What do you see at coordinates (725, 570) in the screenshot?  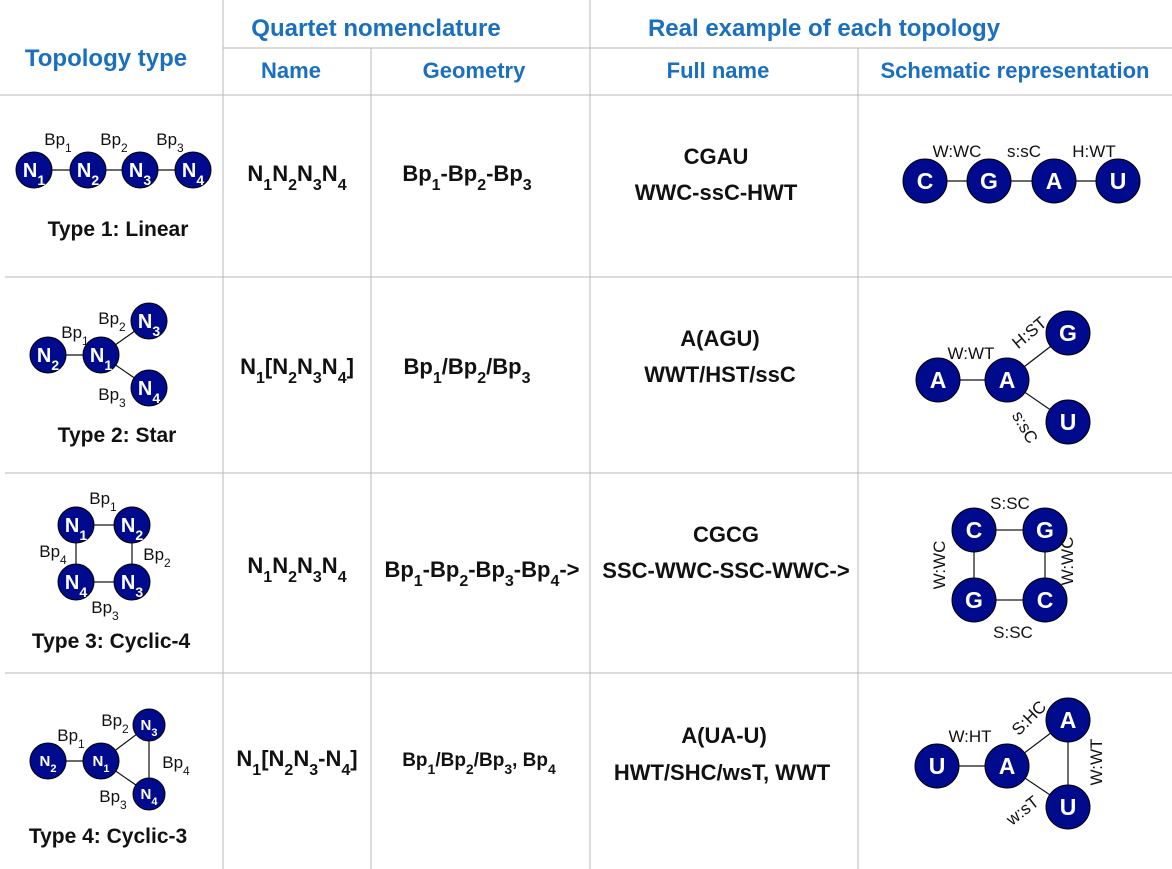 I see `example-pairs: SSC-WWC-SSC-WWC->` at bounding box center [725, 570].